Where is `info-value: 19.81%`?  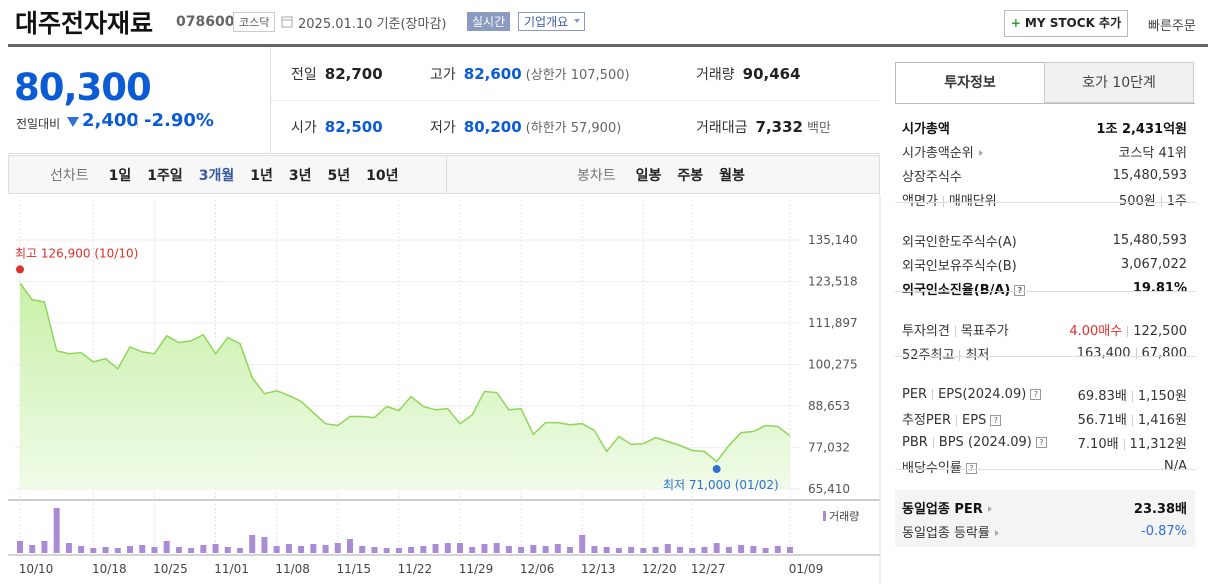 info-value: 19.81% is located at coordinates (1160, 288).